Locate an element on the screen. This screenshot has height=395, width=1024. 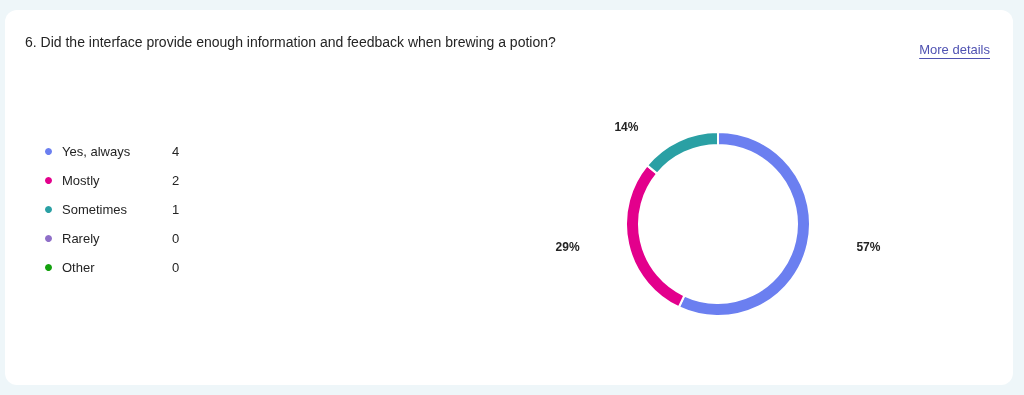
legend-label: Mostly is located at coordinates (81, 180).